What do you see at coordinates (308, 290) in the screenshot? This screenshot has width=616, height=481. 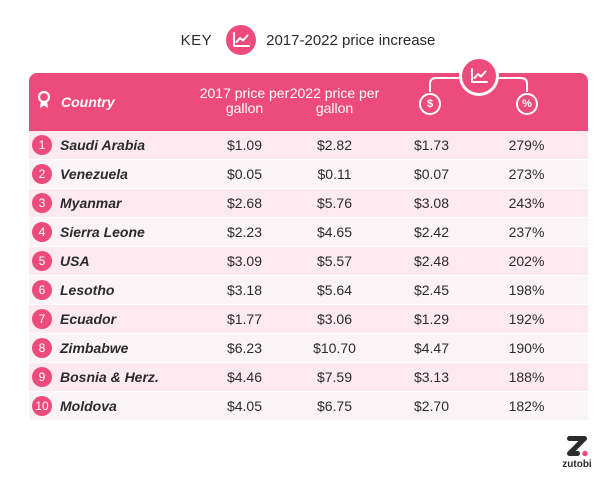 I see `table-row: 6 Lesotho $3.18 $5.64 $2.45 198%` at bounding box center [308, 290].